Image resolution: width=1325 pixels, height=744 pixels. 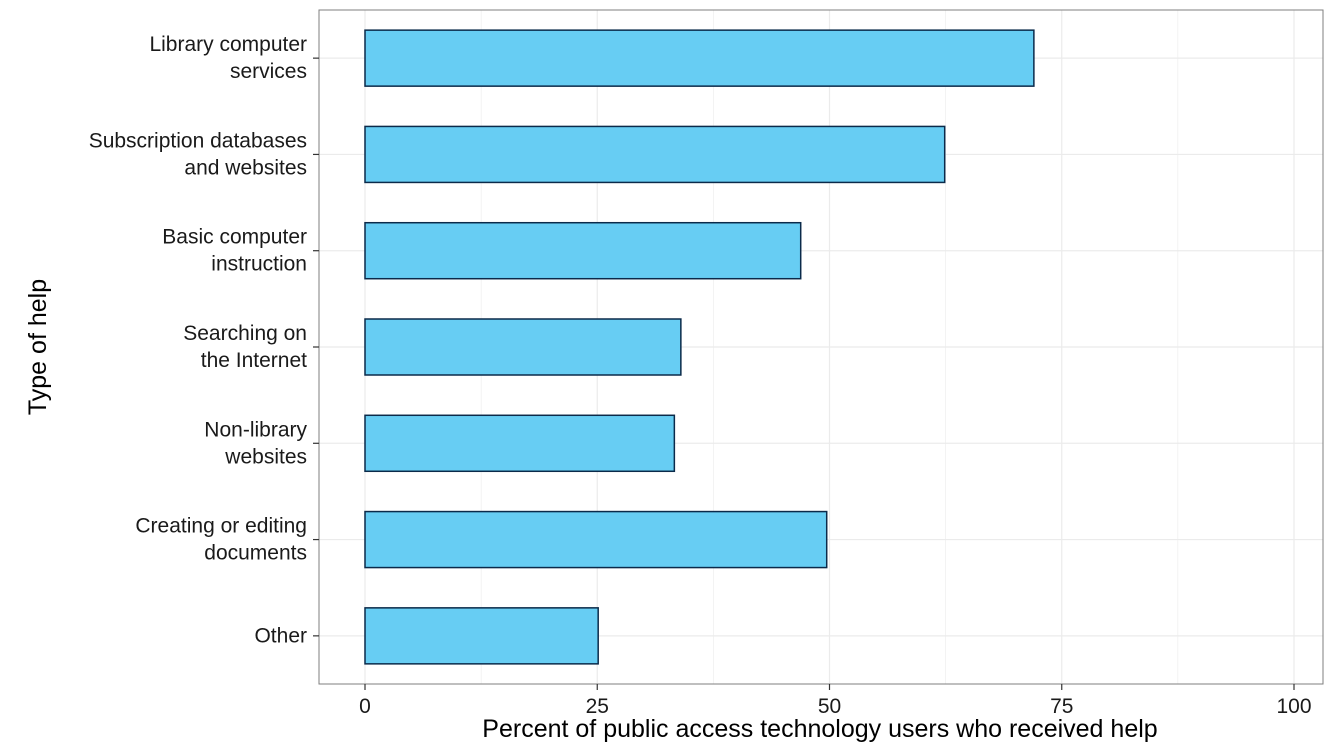 What do you see at coordinates (829, 706) in the screenshot?
I see `x-tick-label: 50` at bounding box center [829, 706].